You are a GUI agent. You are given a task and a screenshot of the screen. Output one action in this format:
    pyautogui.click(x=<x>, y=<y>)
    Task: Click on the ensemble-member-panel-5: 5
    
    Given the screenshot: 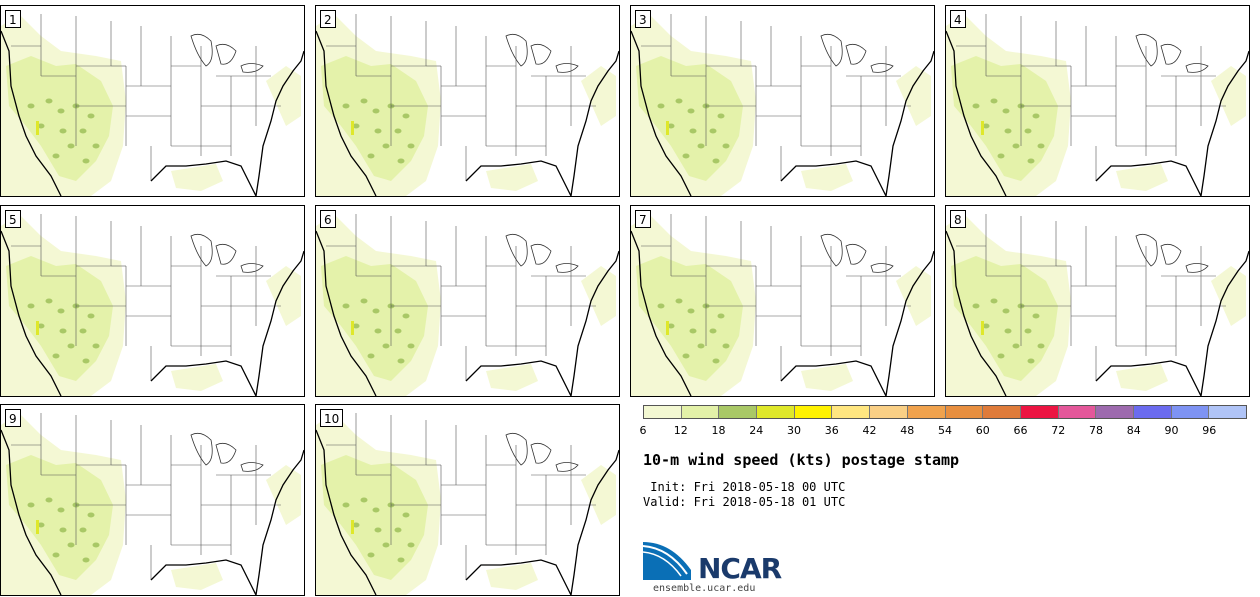 What is the action you would take?
    pyautogui.click(x=152, y=301)
    